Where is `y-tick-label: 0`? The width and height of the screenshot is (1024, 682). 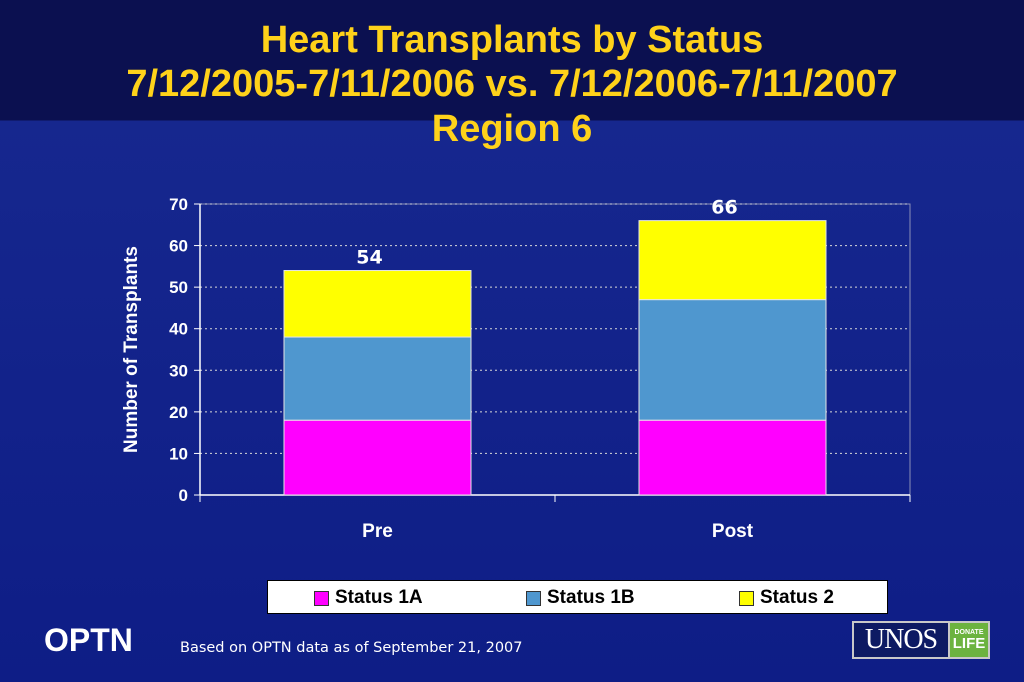
y-tick-label: 0 is located at coordinates (183, 495).